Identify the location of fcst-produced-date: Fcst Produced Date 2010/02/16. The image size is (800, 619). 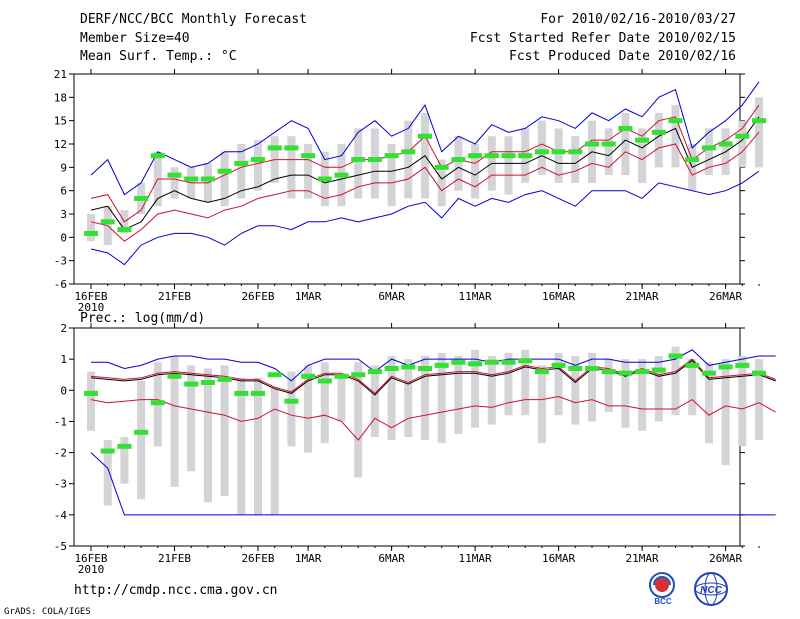
(622, 56).